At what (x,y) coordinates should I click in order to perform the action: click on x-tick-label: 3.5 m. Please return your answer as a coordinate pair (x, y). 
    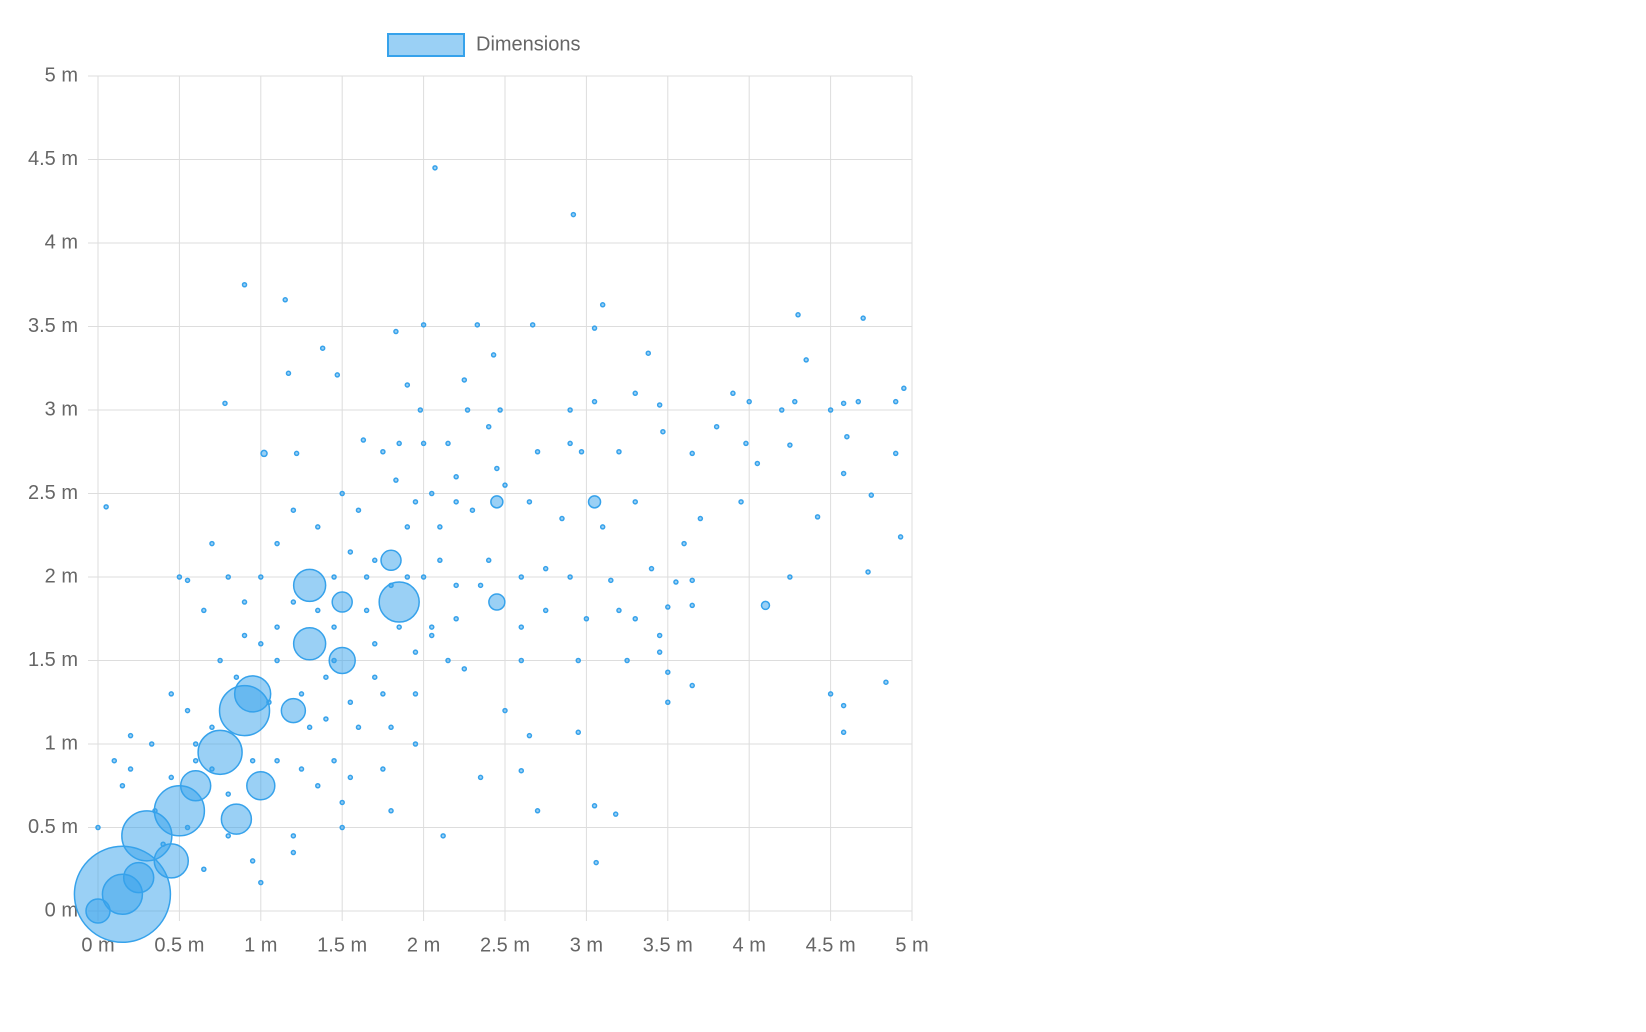
    Looking at the image, I should click on (668, 945).